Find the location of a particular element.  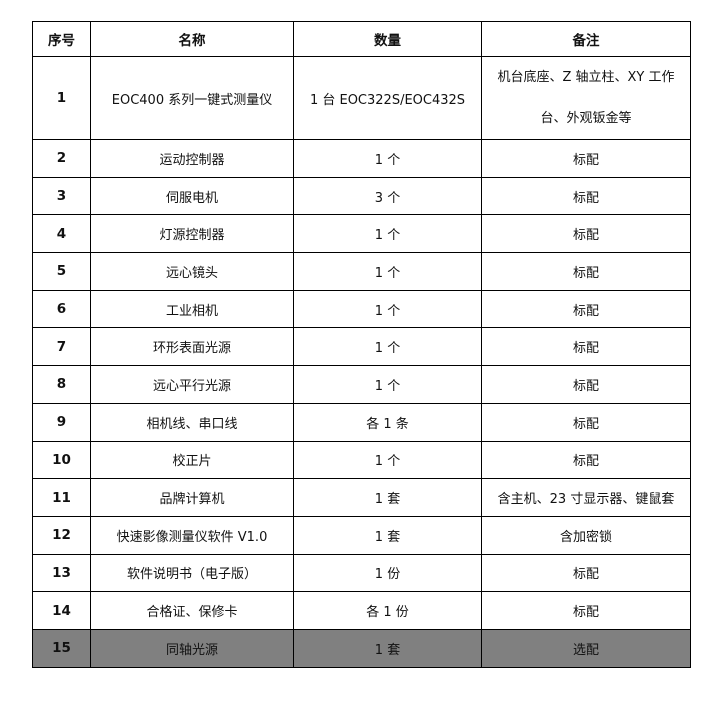

cell-name: 远心镜头 is located at coordinates (192, 271).